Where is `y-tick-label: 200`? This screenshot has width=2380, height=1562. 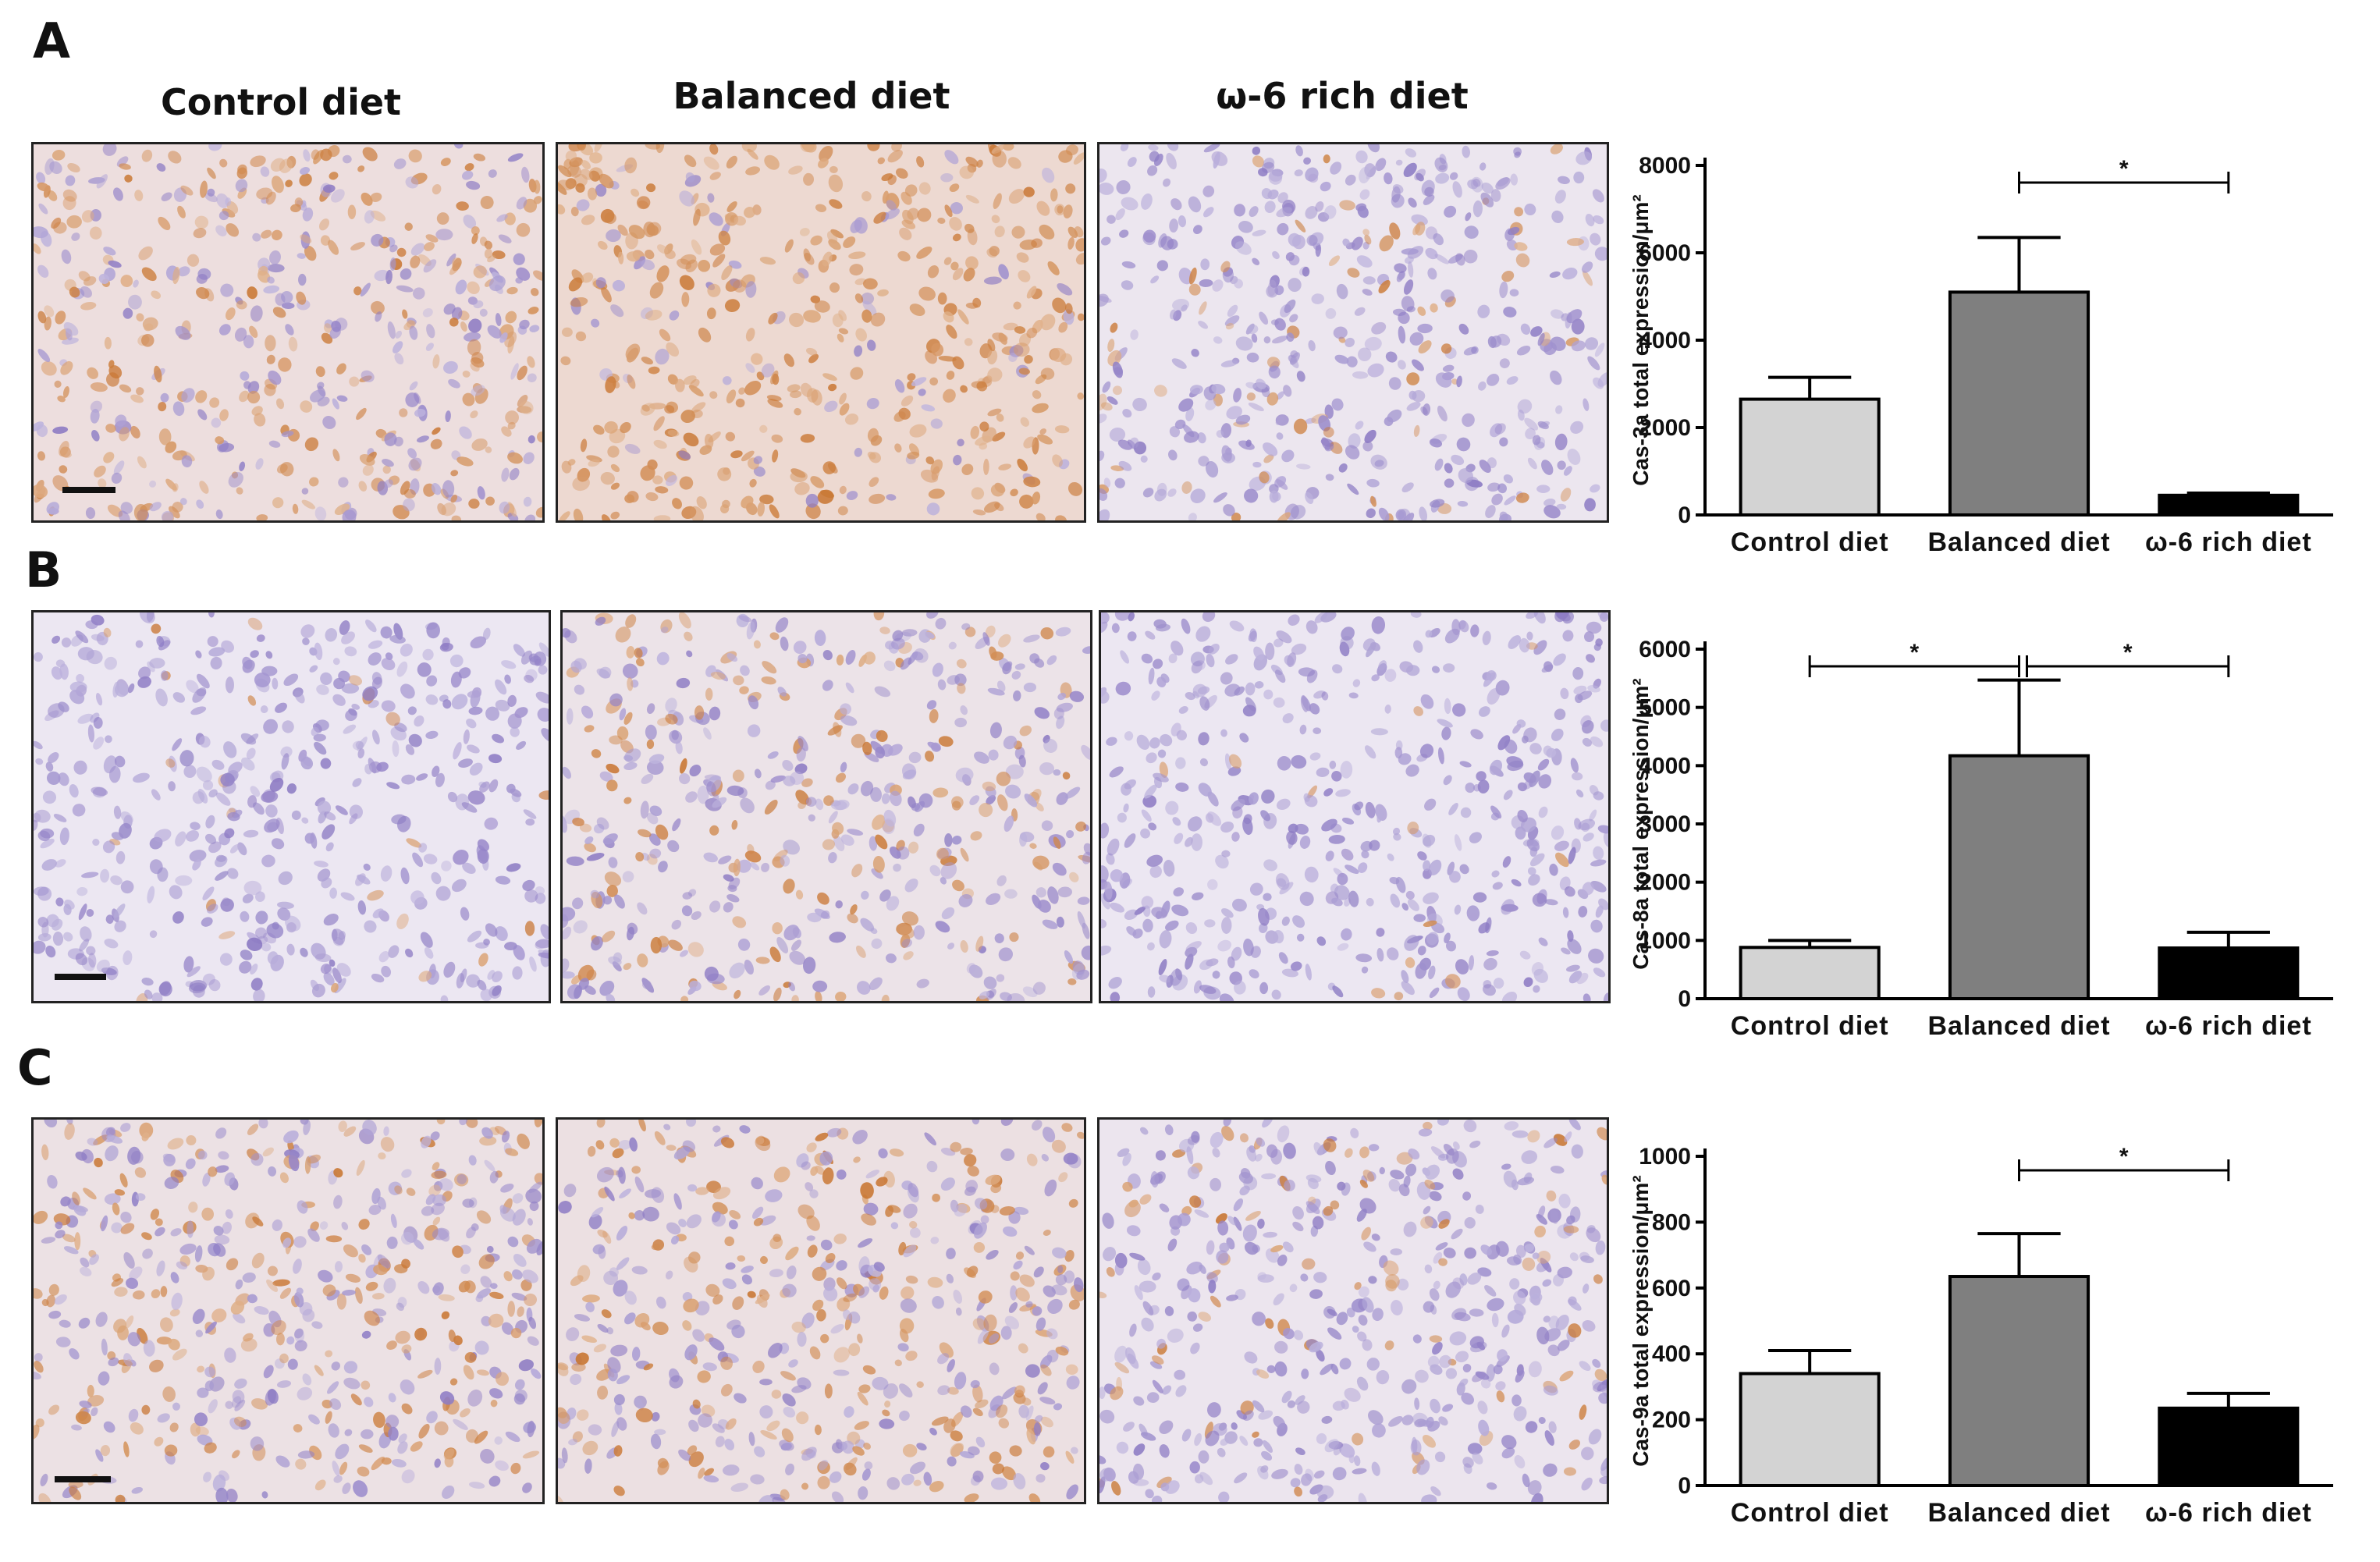 y-tick-label: 200 is located at coordinates (1672, 1420).